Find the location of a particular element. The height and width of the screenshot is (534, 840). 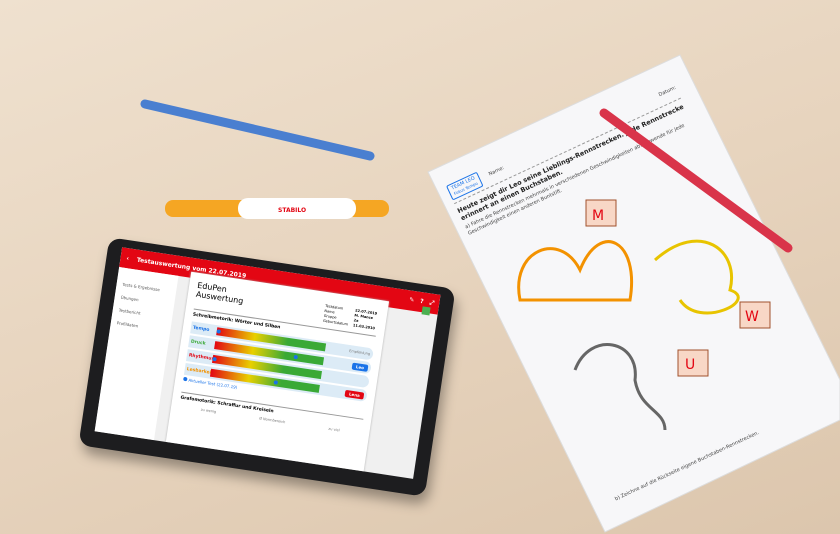

coach-badge-leo: Leo is located at coordinates (360, 367).